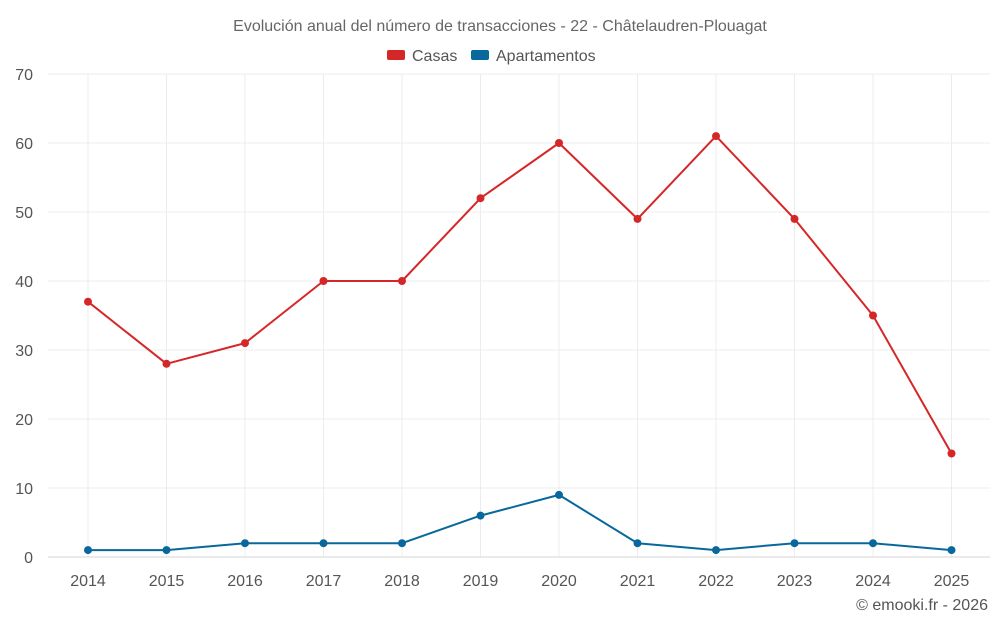 This screenshot has height=625, width=1000. I want to click on series-line-apartamentos, so click(520, 522).